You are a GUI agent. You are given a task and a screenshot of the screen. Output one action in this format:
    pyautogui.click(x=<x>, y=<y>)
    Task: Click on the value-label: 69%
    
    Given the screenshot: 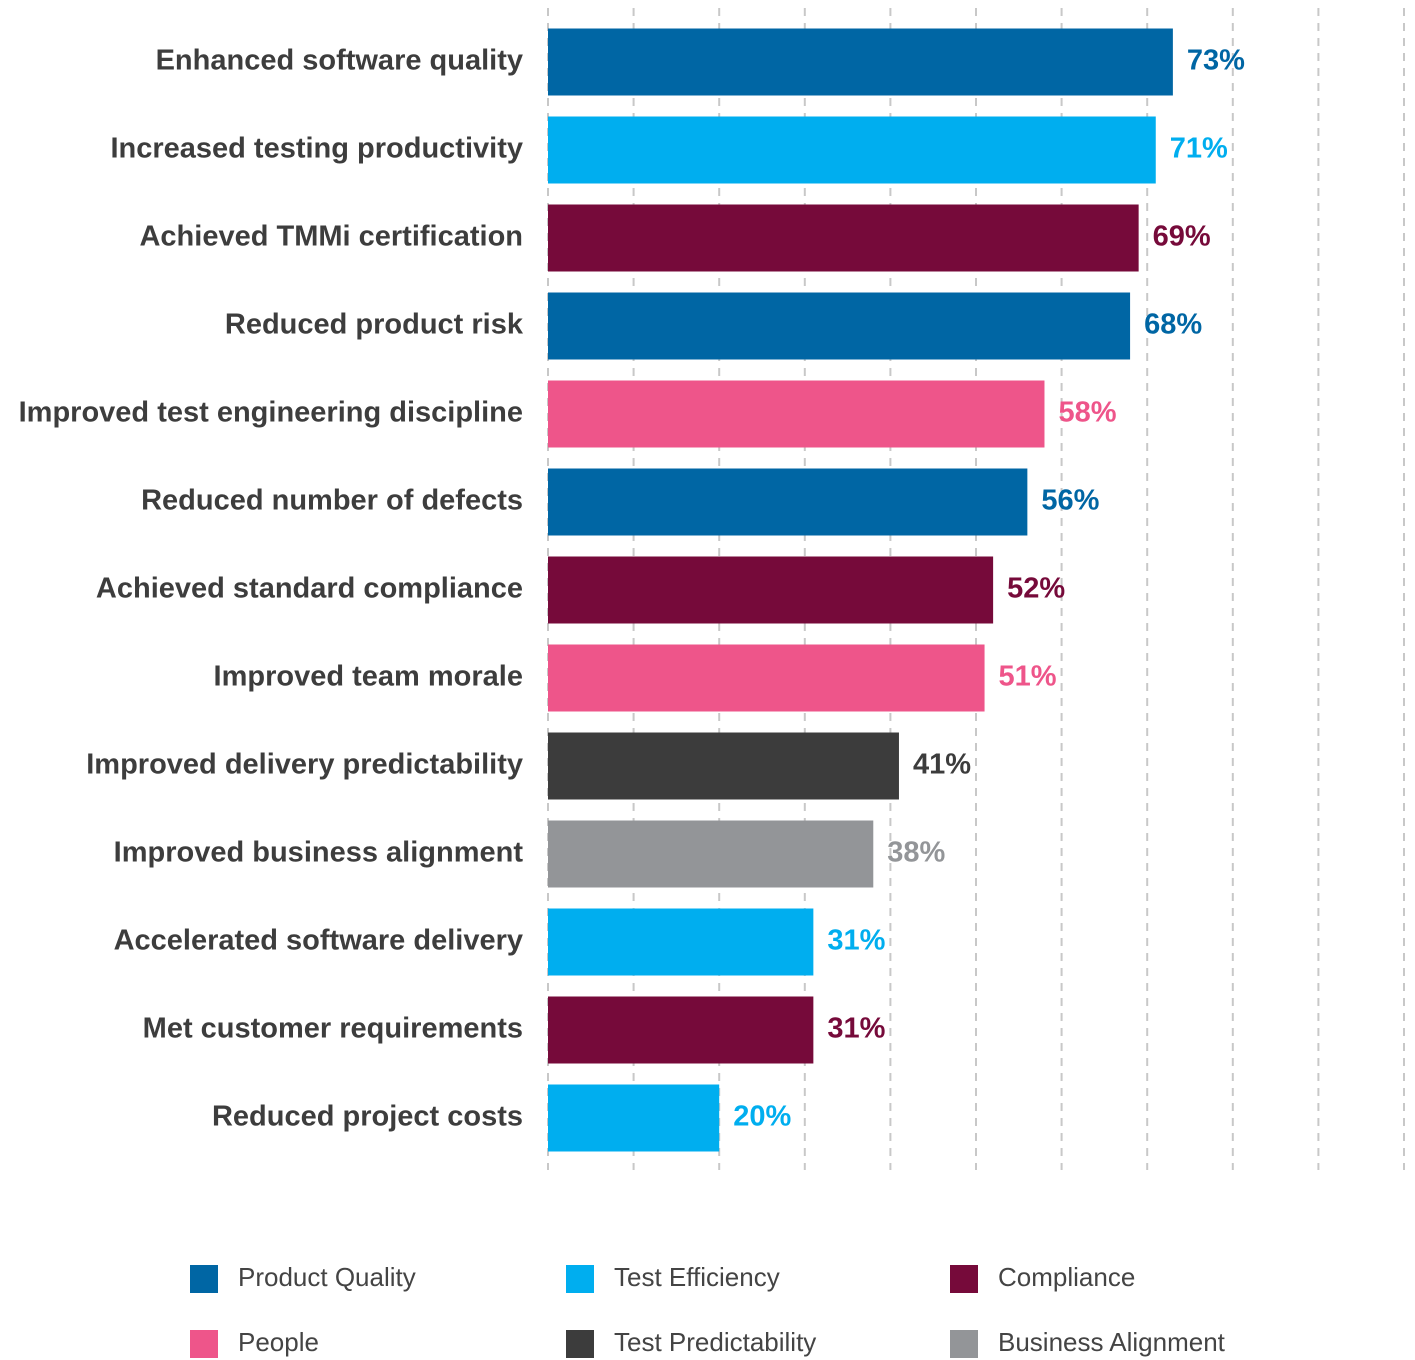 What is the action you would take?
    pyautogui.click(x=1182, y=237)
    